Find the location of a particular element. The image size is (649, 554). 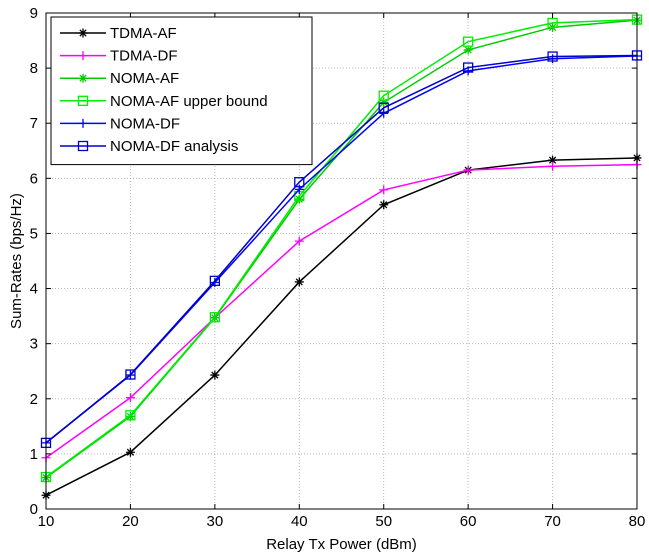

legend-label: NOMA-AF is located at coordinates (144, 78).